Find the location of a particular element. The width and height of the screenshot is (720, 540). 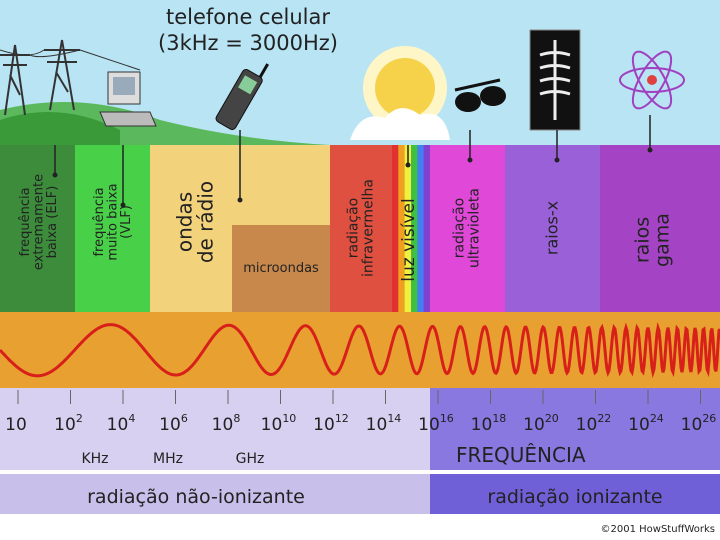

band-label: radiaçãoultravioleta is located at coordinates (467, 228).